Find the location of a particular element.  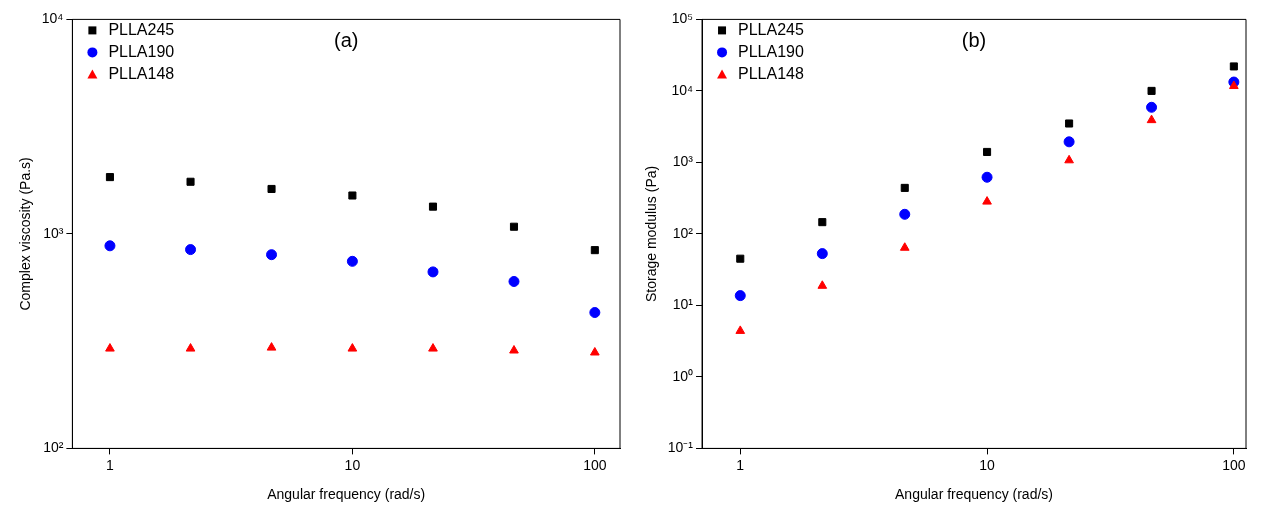

y-tick-label: 10⁻¹ is located at coordinates (680, 447).